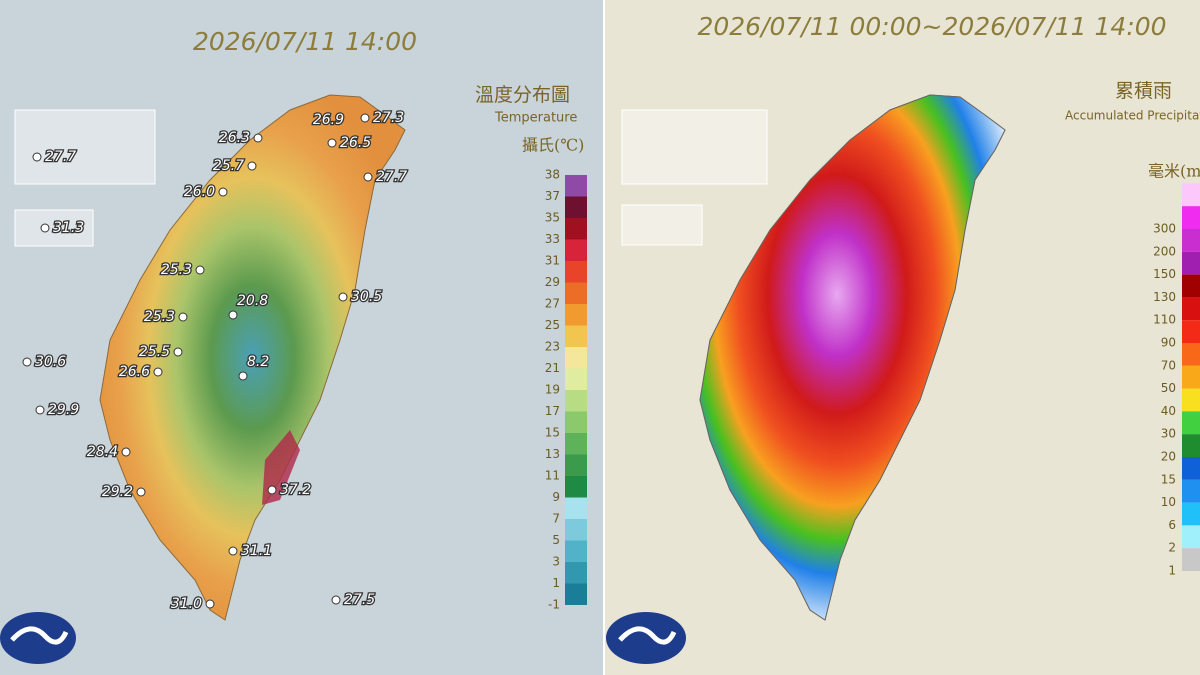 Image resolution: width=1200 pixels, height=675 pixels. Describe the element at coordinates (535, 118) in the screenshot. I see `panel-subtitle: Temperature` at that location.